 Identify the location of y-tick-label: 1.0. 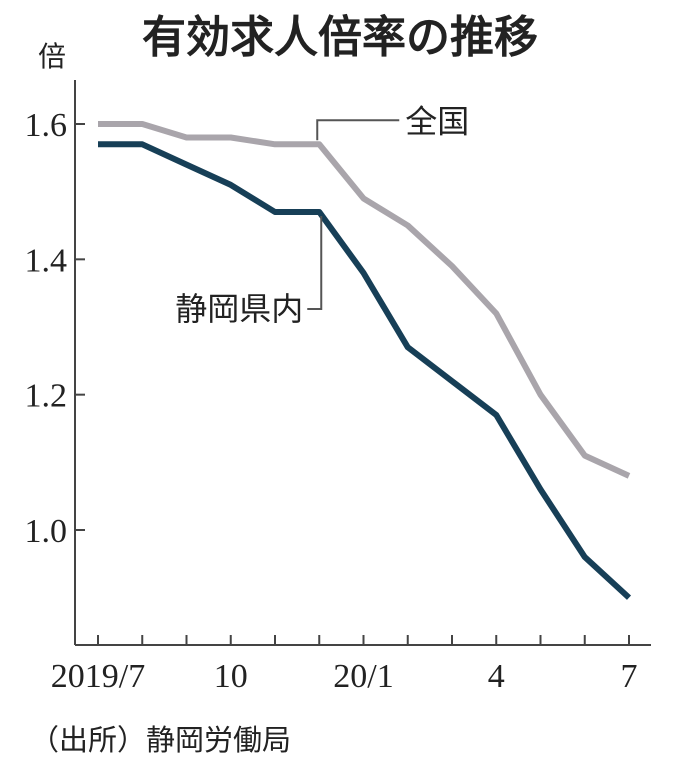
(46, 531).